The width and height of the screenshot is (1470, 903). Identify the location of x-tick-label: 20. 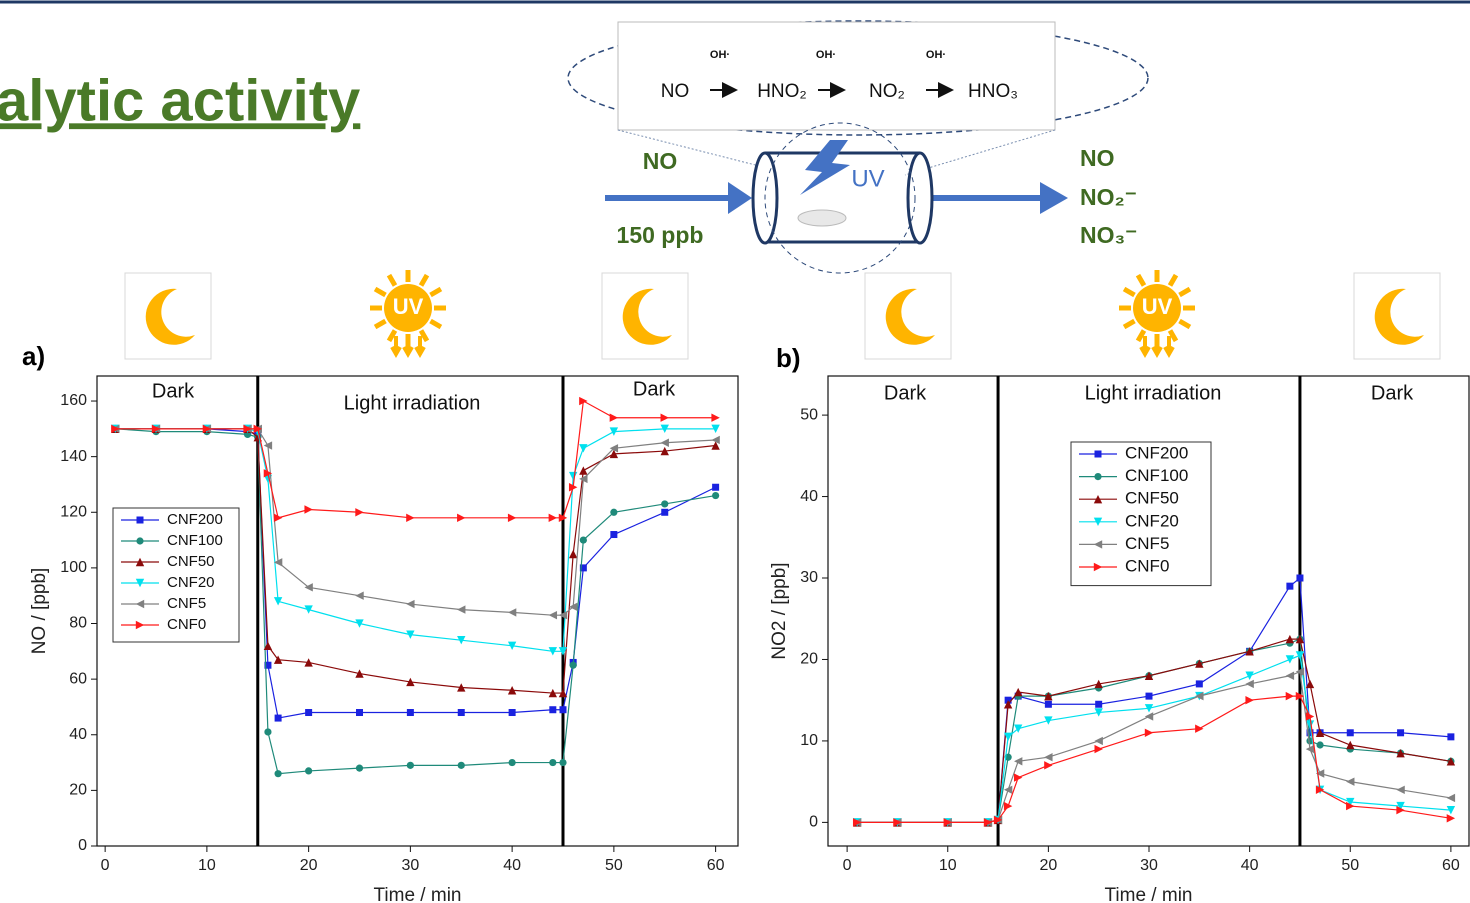
(309, 865).